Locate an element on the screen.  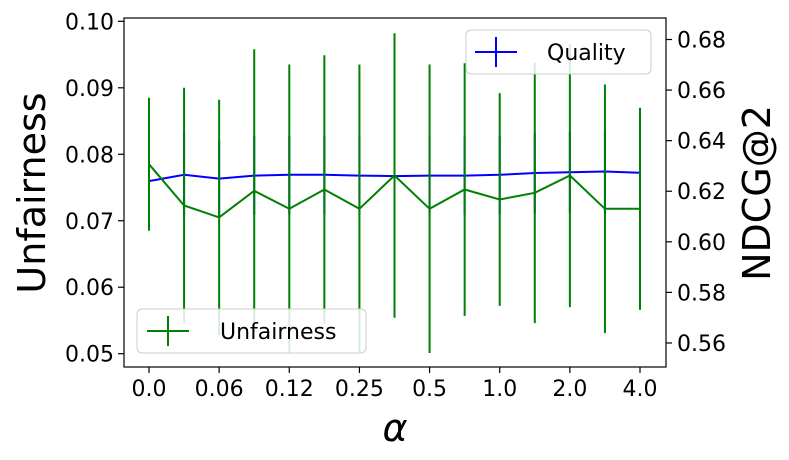
y-left-tick-label: 0.05 is located at coordinates (89, 355).